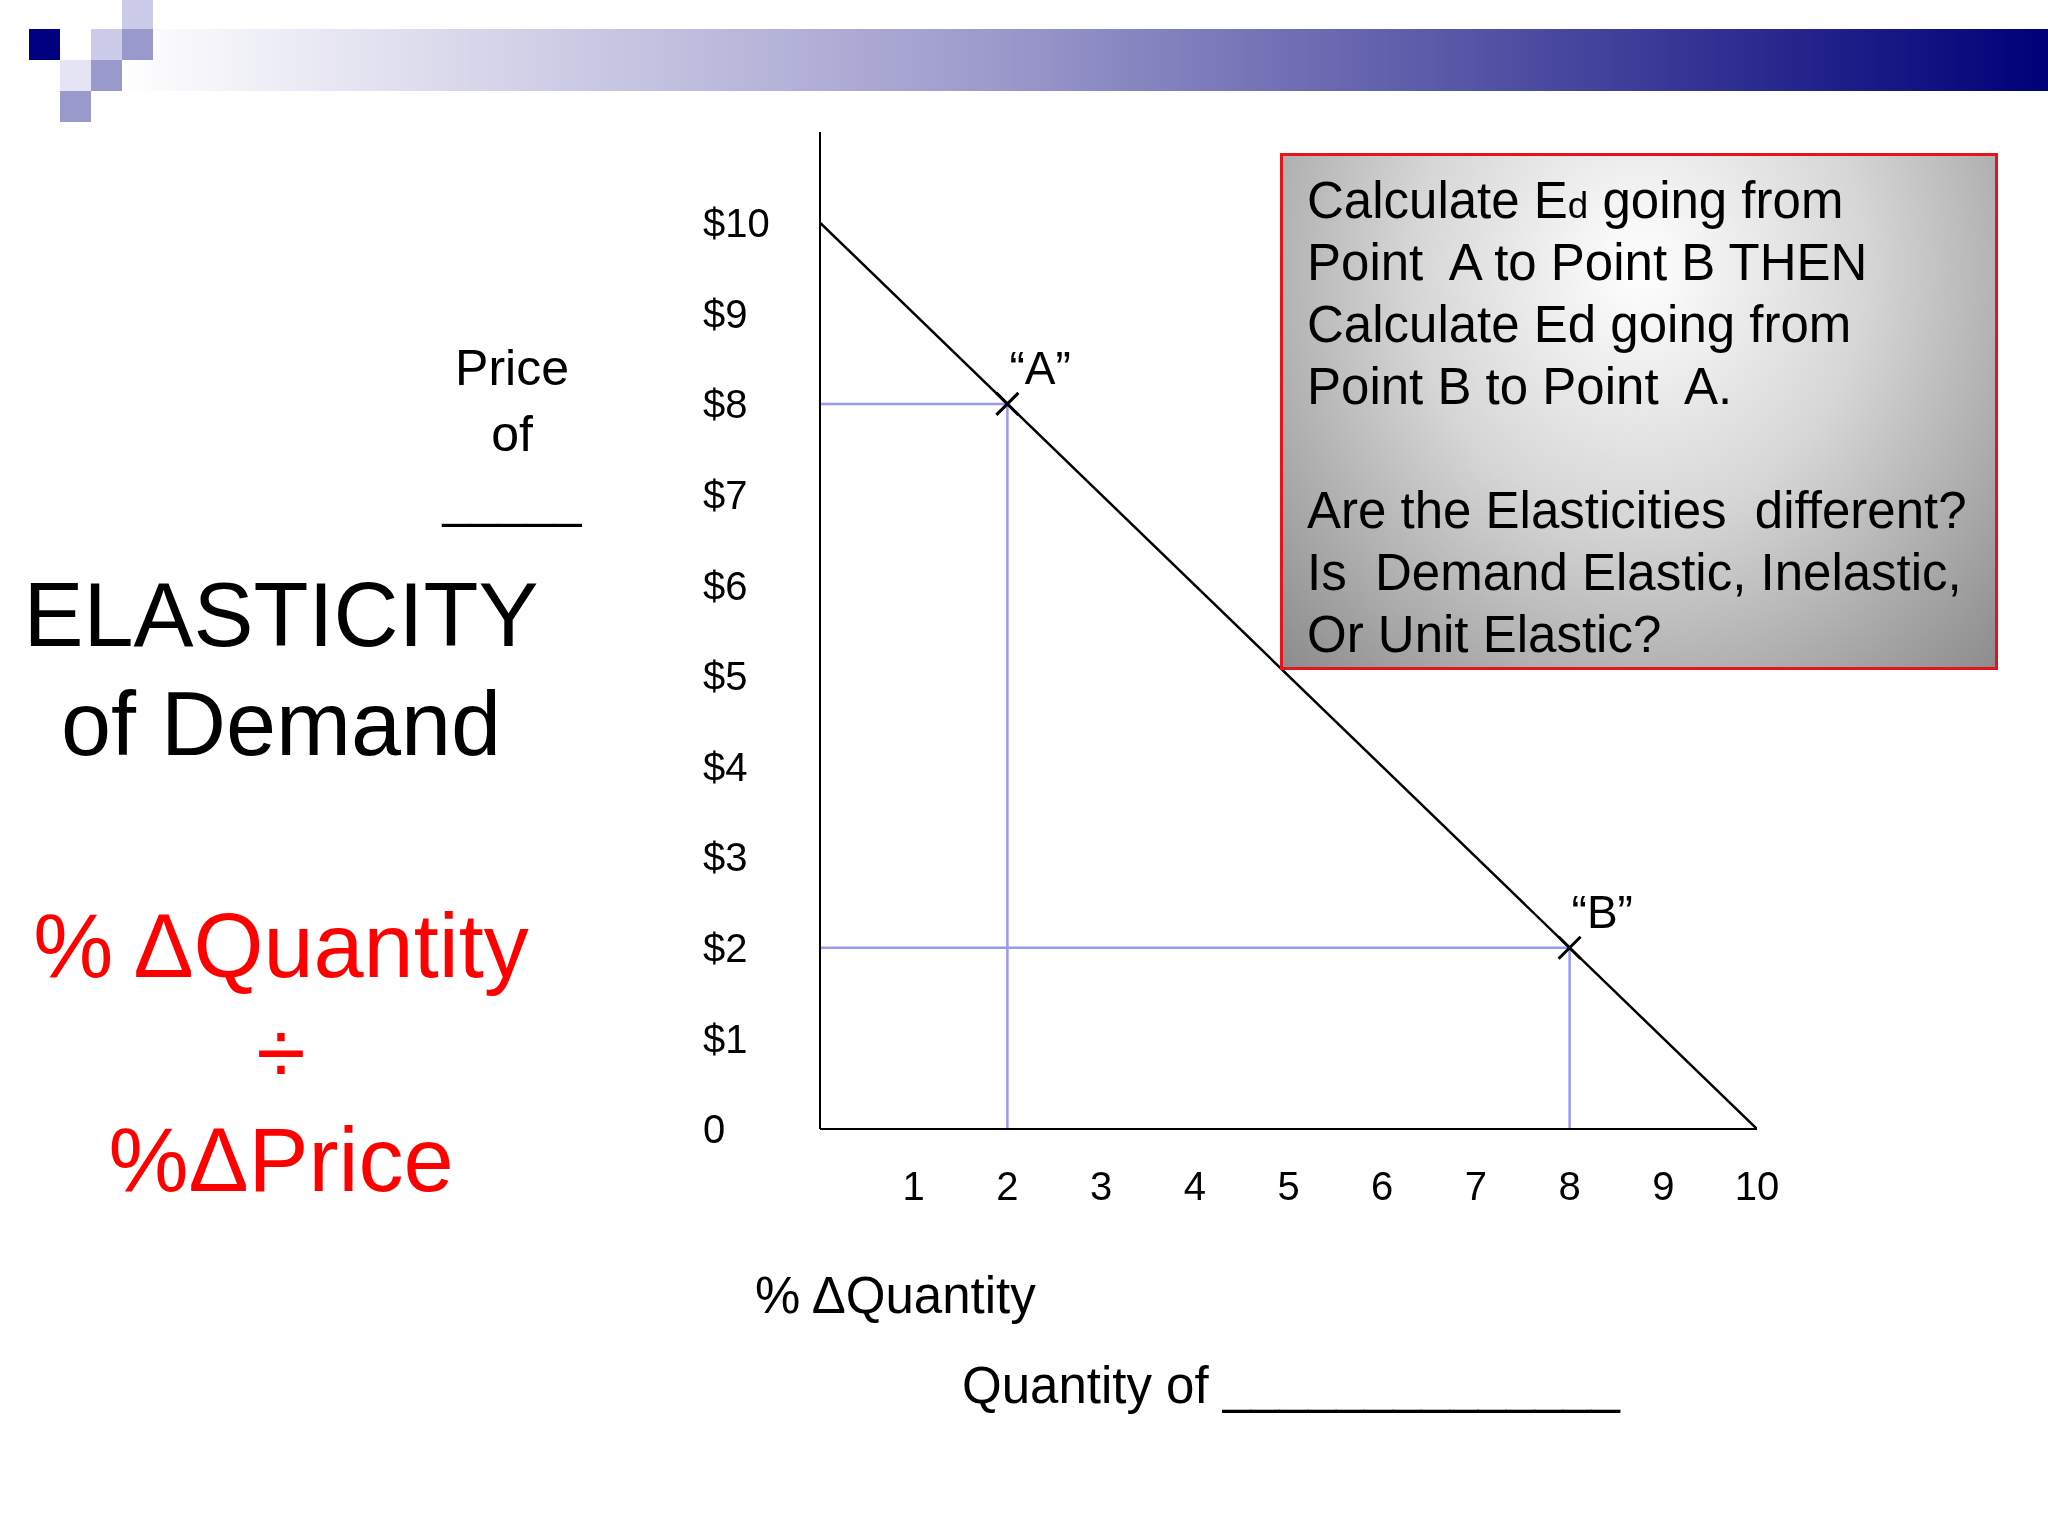 This screenshot has width=2048, height=1536. I want to click on x-axis-title: Quantity of ______________, so click(1291, 1386).